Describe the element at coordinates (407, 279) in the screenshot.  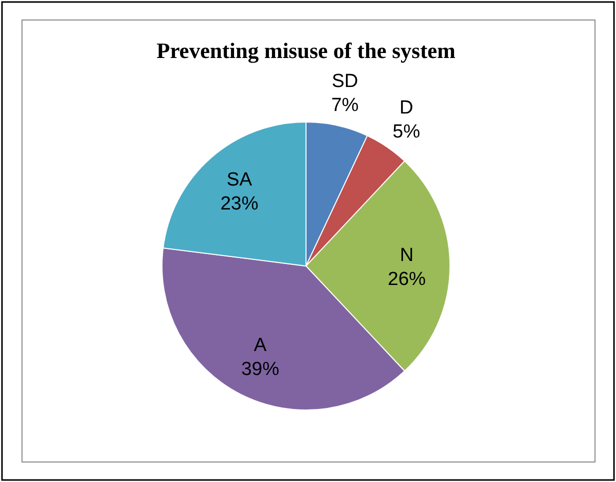
I see `data-label: 26%` at that location.